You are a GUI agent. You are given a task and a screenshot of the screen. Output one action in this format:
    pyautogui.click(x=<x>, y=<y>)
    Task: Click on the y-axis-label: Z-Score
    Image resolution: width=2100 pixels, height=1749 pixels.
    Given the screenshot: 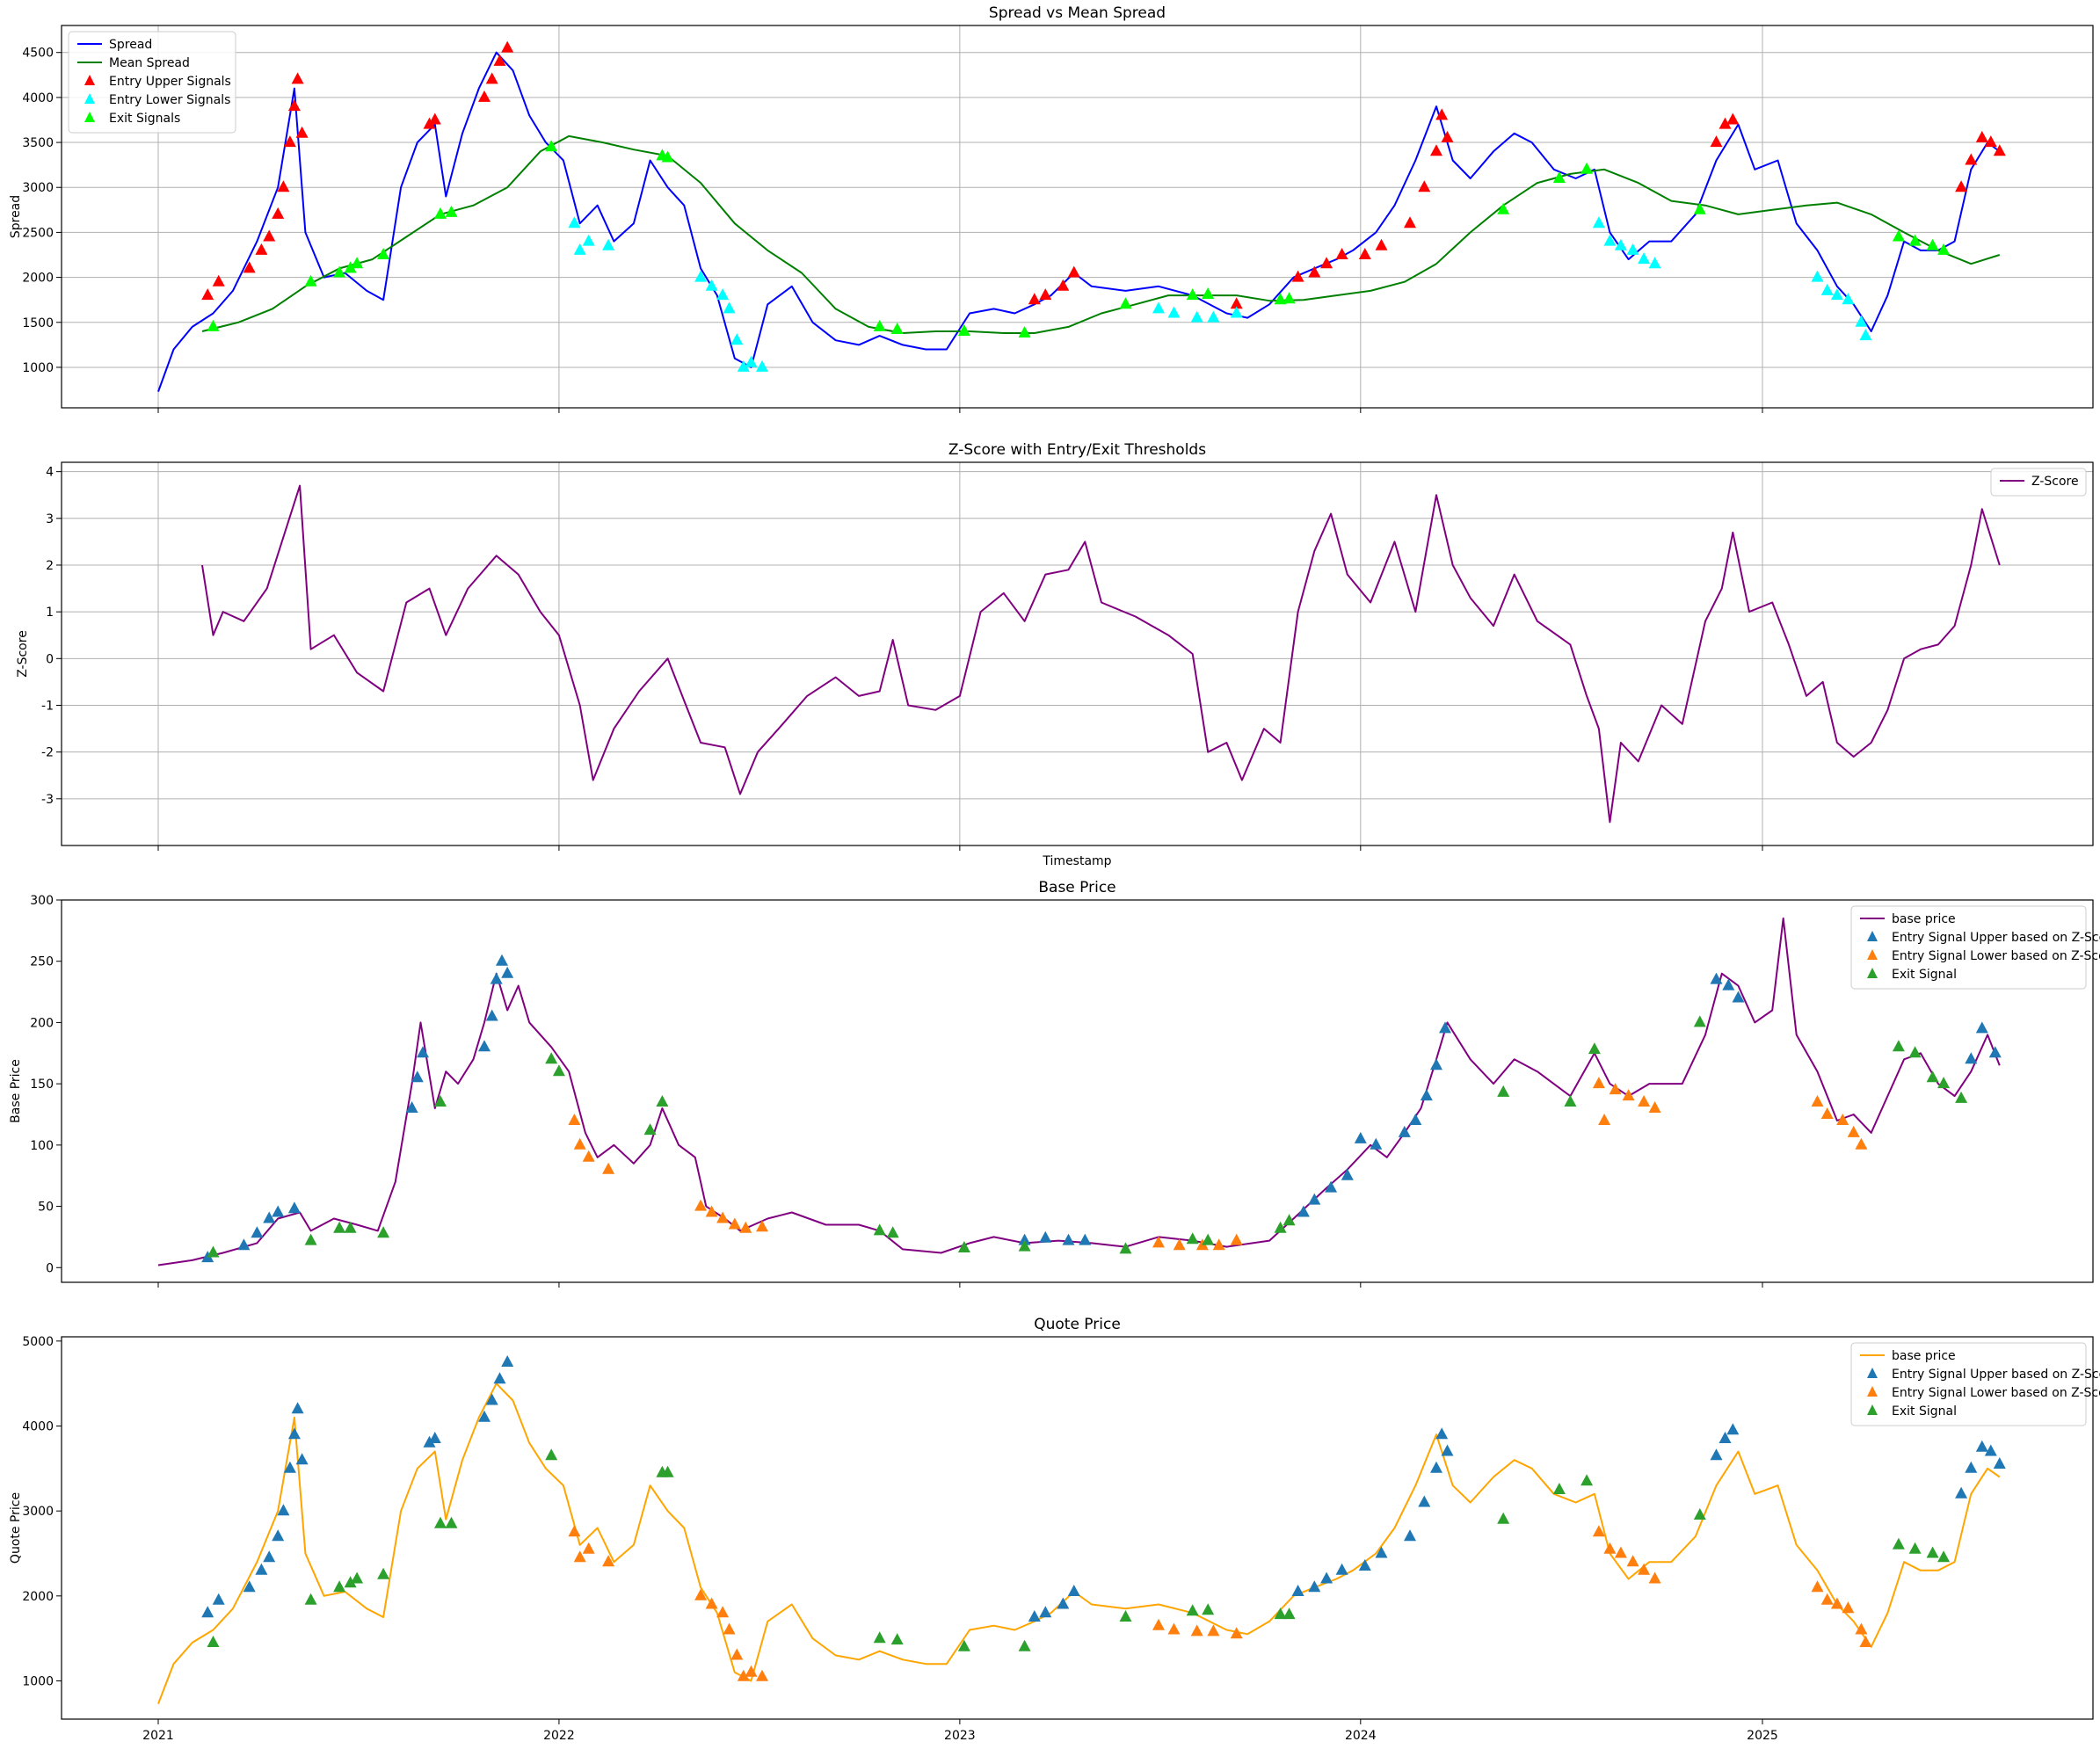 What is the action you would take?
    pyautogui.click(x=23, y=654)
    